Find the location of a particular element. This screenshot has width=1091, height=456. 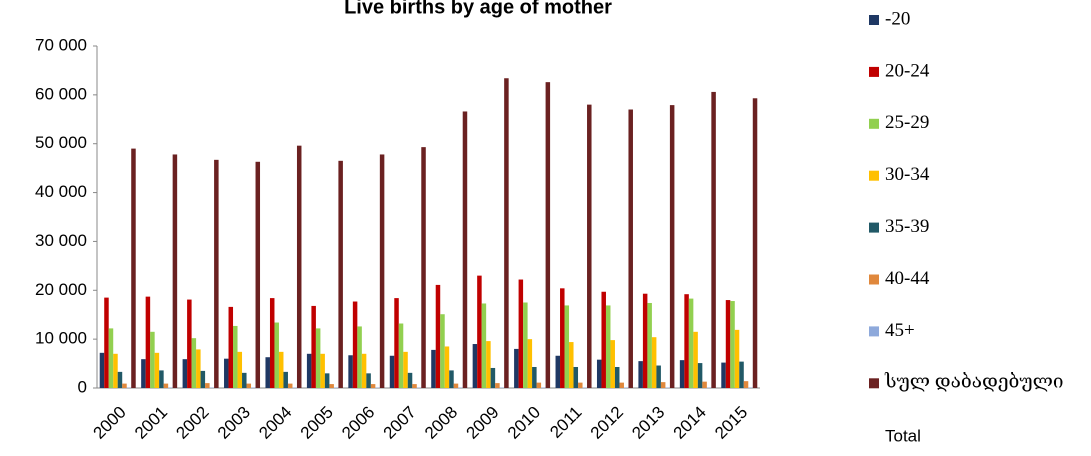

x-tick-label: 2006 is located at coordinates (358, 423).